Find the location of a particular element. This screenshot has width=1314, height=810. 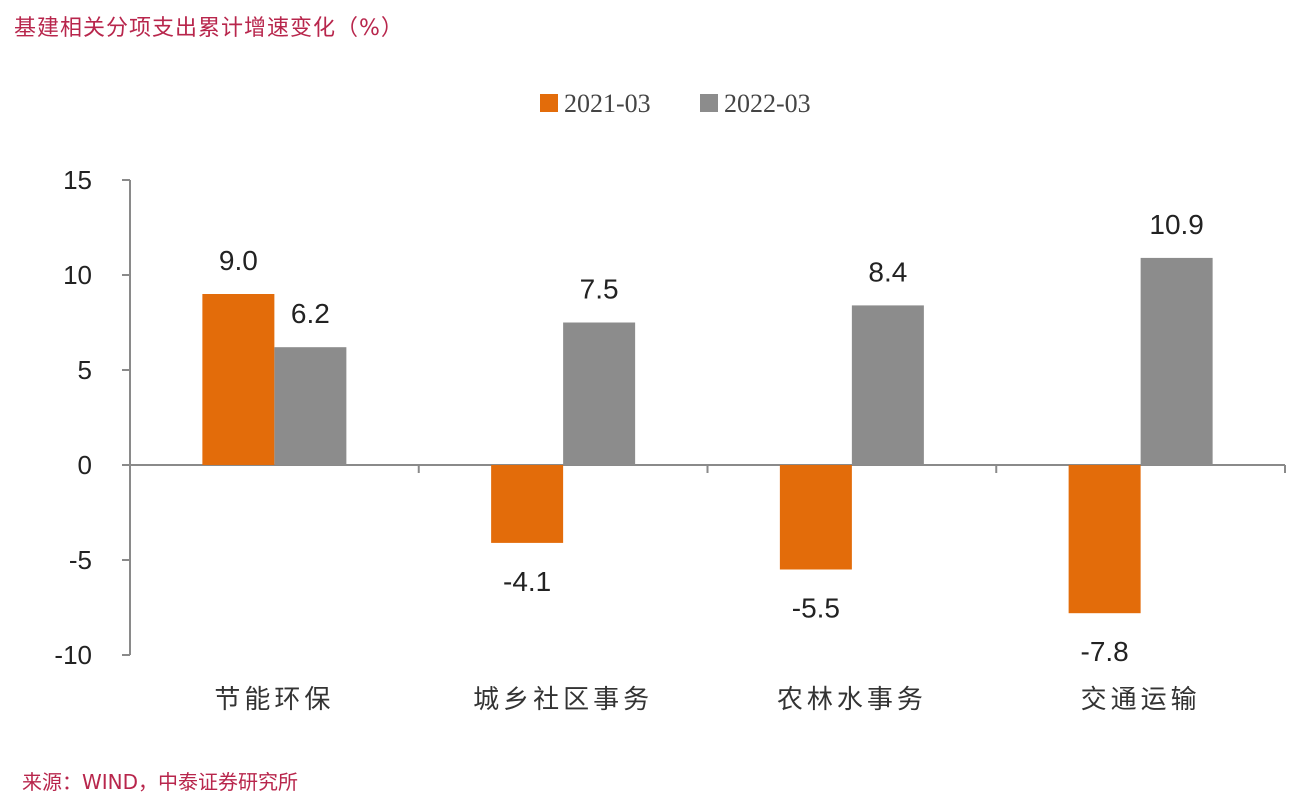

bar-2022-03-节能环保 is located at coordinates (310, 406).